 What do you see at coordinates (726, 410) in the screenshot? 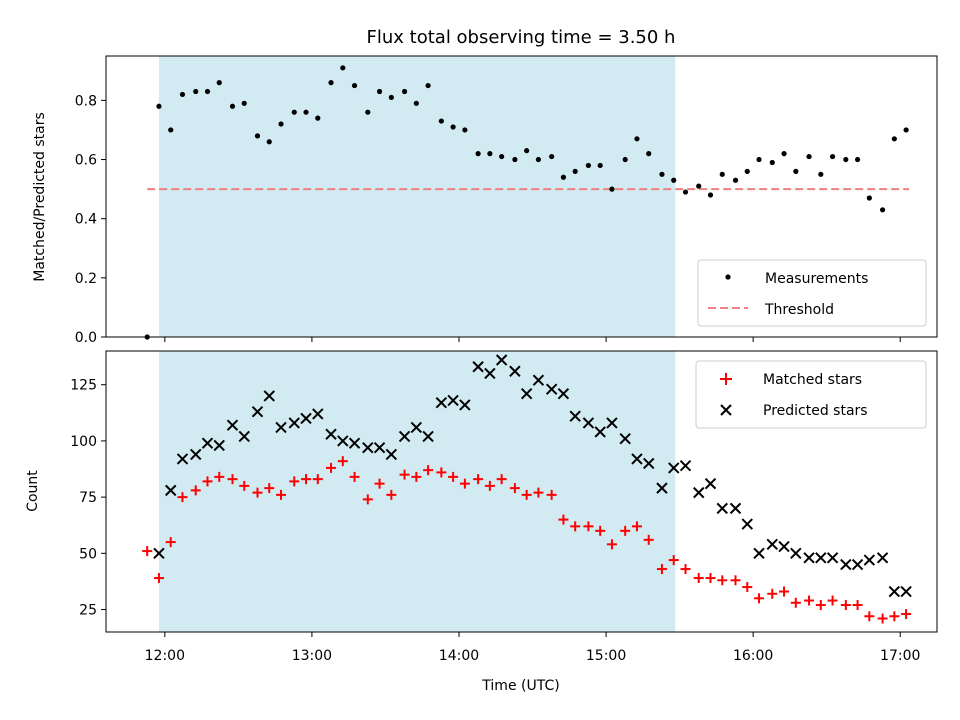
I see `legend-predicted-marker` at bounding box center [726, 410].